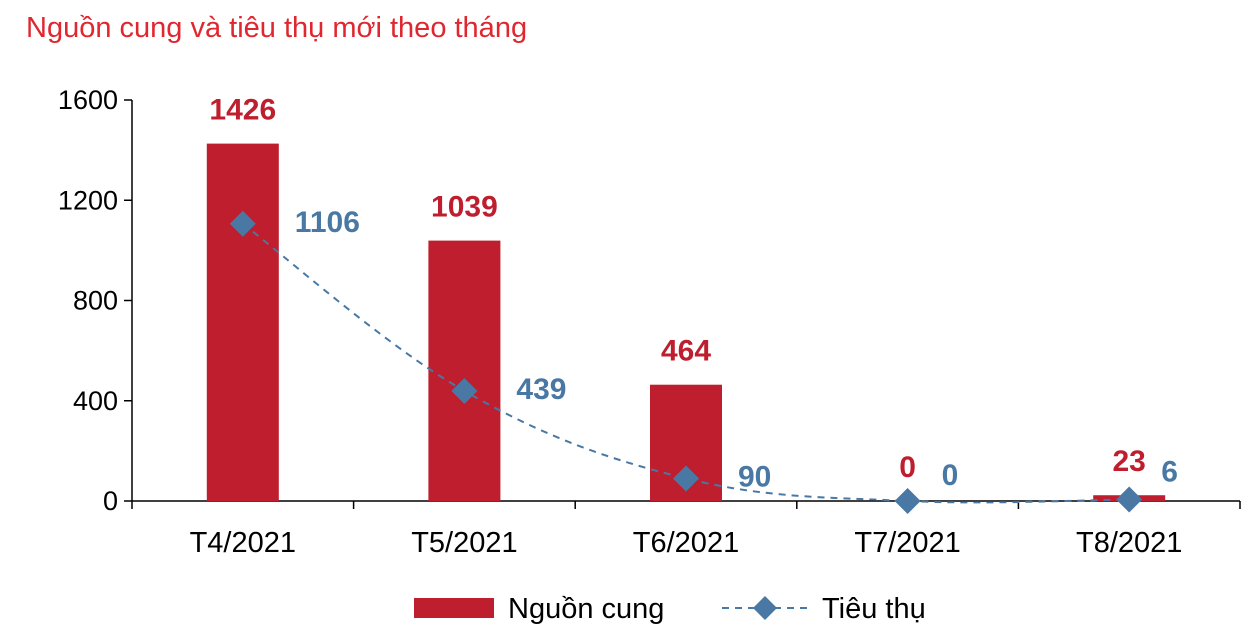  Describe the element at coordinates (1169, 471) in the screenshot. I see `line-data-label: 6` at that location.